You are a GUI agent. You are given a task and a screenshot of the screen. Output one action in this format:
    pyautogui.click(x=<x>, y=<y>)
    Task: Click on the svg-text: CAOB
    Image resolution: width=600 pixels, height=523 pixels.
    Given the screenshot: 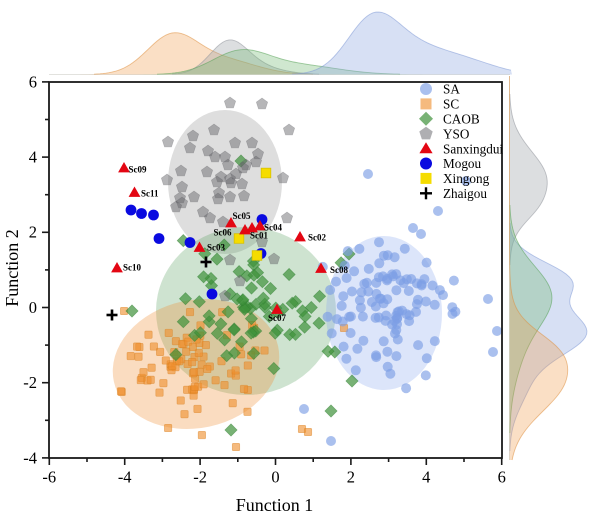 What is the action you would take?
    pyautogui.click(x=461, y=119)
    